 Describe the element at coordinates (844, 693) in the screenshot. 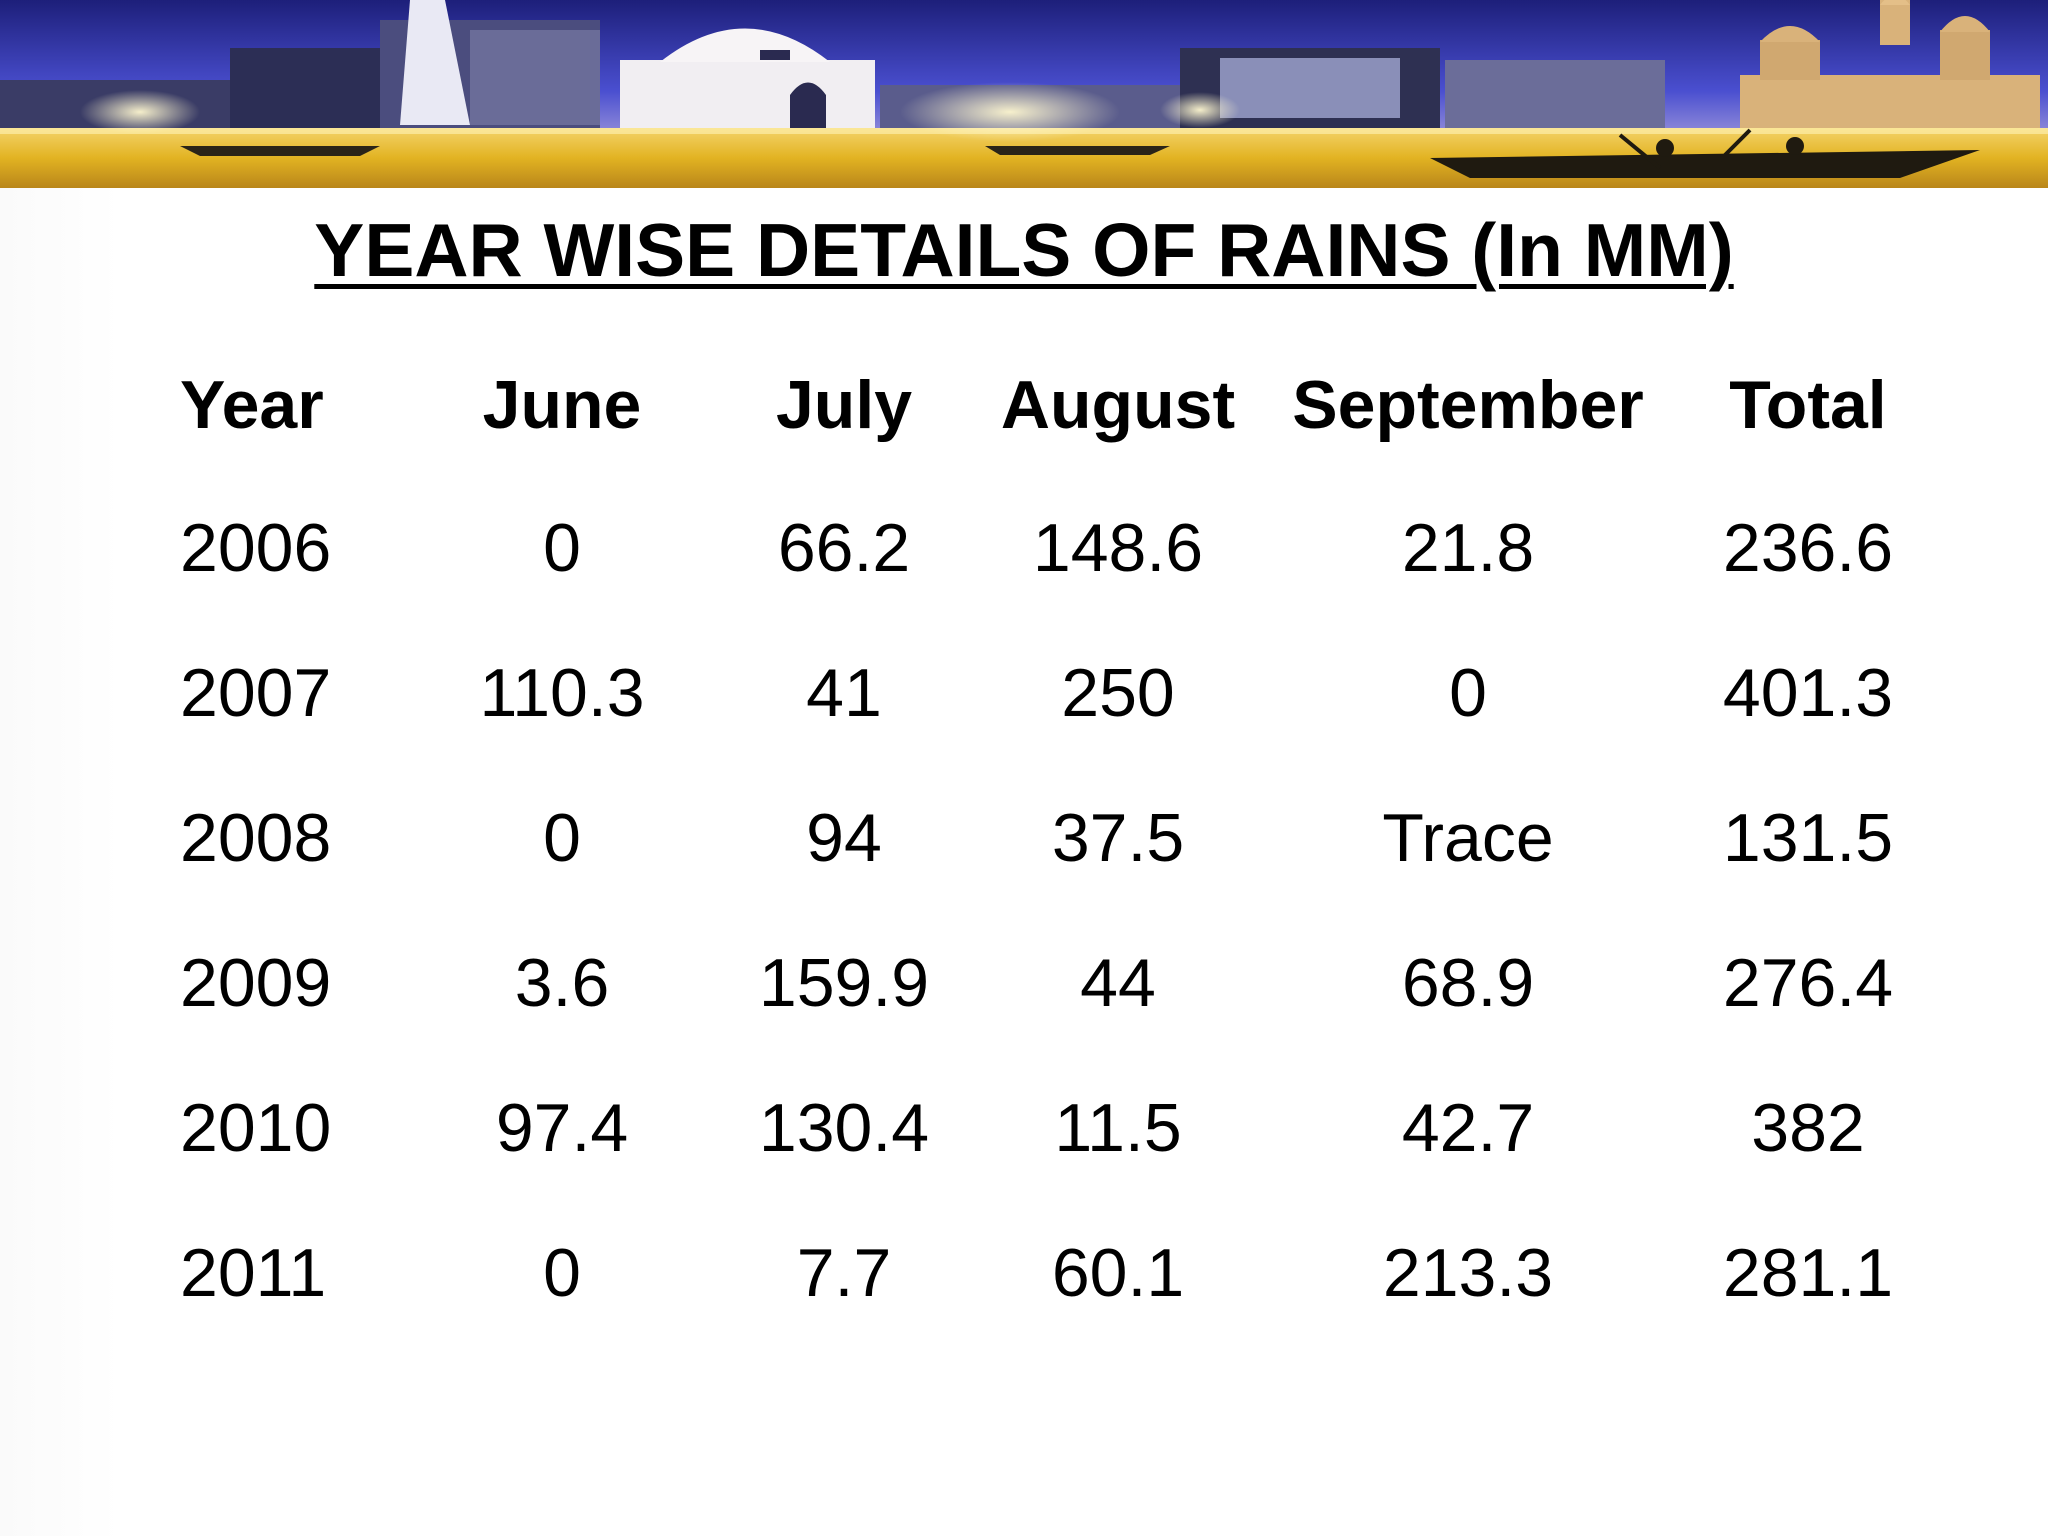

I see `table-cell-july: 41` at that location.